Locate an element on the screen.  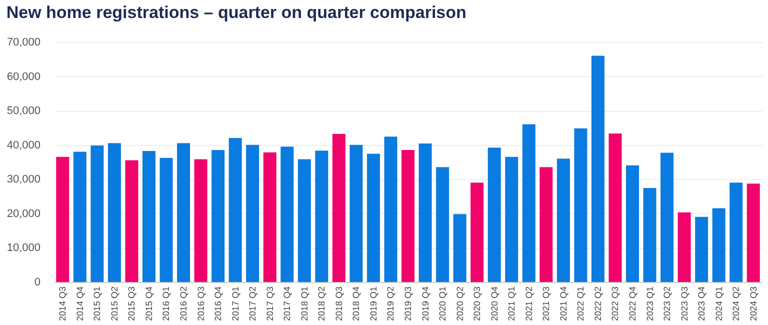
y-tick-label: 0 is located at coordinates (37, 282).